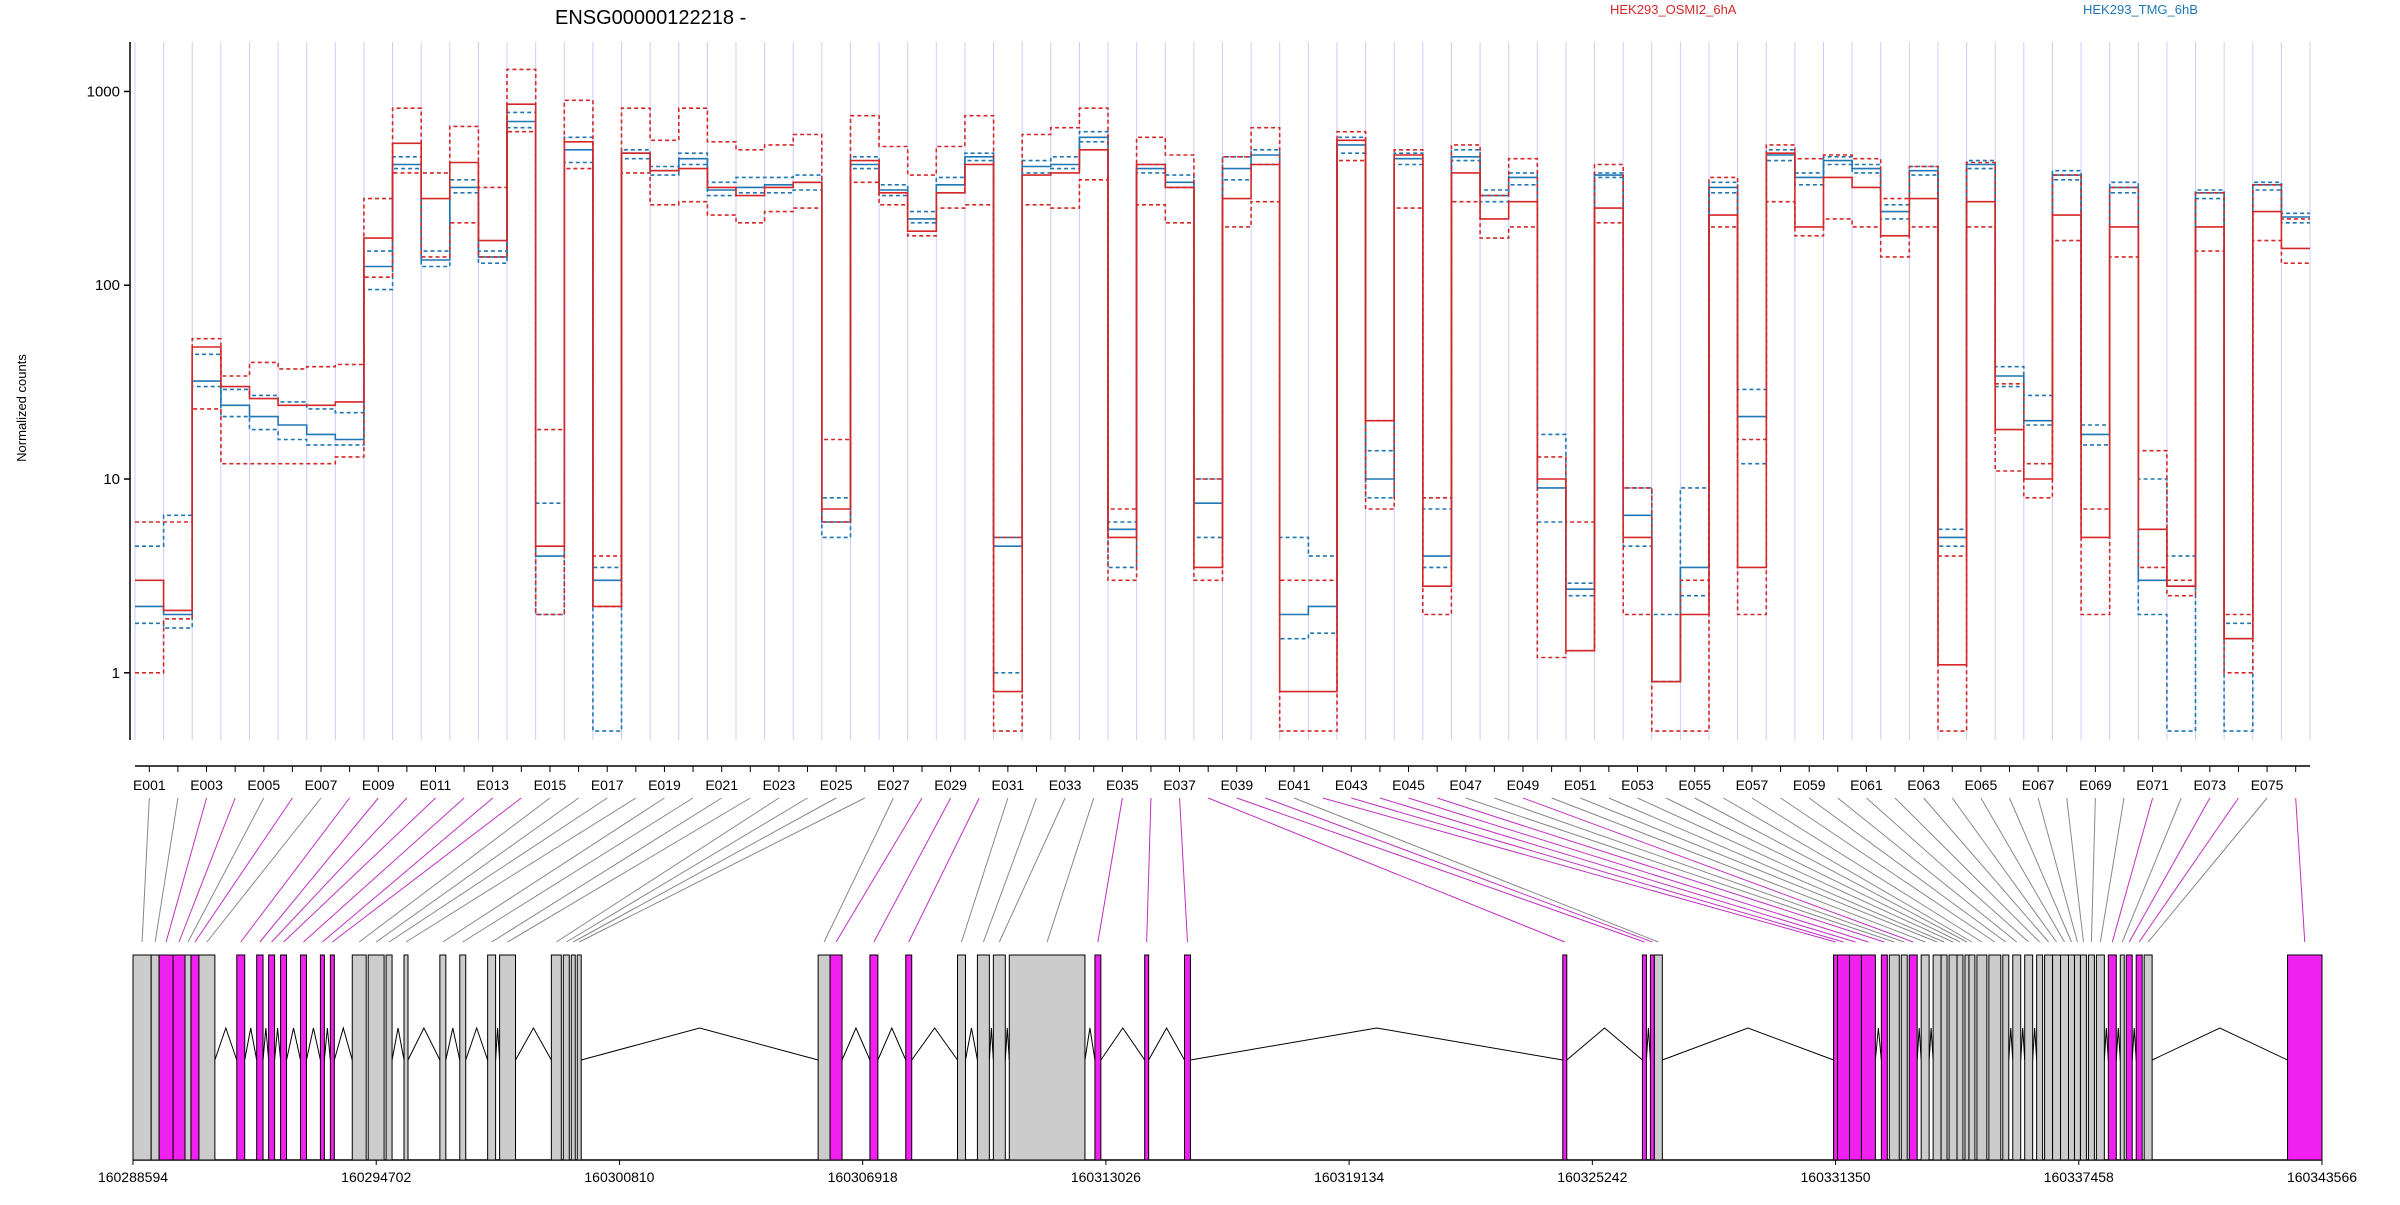 The width and height of the screenshot is (2400, 1205). What do you see at coordinates (893, 785) in the screenshot?
I see `x-tick-label: E027` at bounding box center [893, 785].